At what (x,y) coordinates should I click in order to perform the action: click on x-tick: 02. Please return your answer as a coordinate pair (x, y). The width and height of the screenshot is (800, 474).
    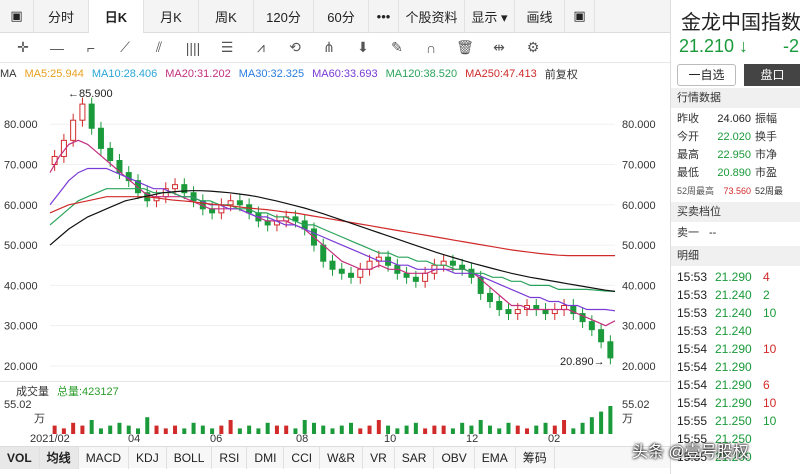
    Looking at the image, I should click on (554, 439).